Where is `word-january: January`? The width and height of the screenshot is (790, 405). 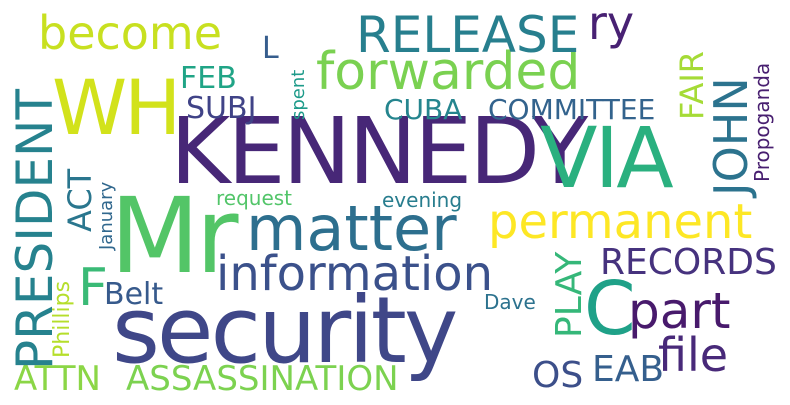 word-january: January is located at coordinates (106, 215).